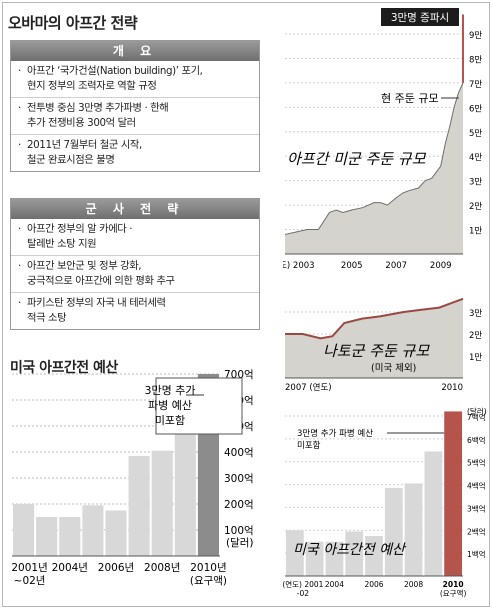 Image resolution: width=492 pixels, height=609 pixels. I want to click on nato-xtick-label: 2007 (연도), so click(308, 388).